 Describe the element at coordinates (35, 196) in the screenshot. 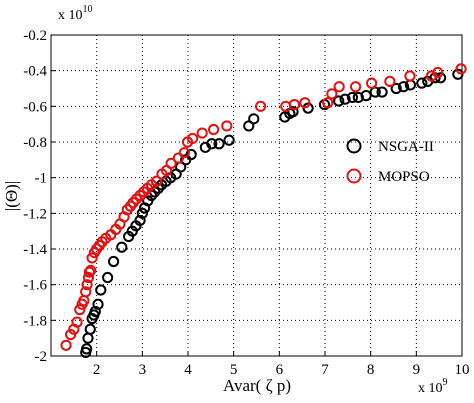

I see `y-tick-labels: -2 -1.8 -1.6 -1.4 -1.2 -1 -0.8 -0.6 -0.4 -0.2` at that location.